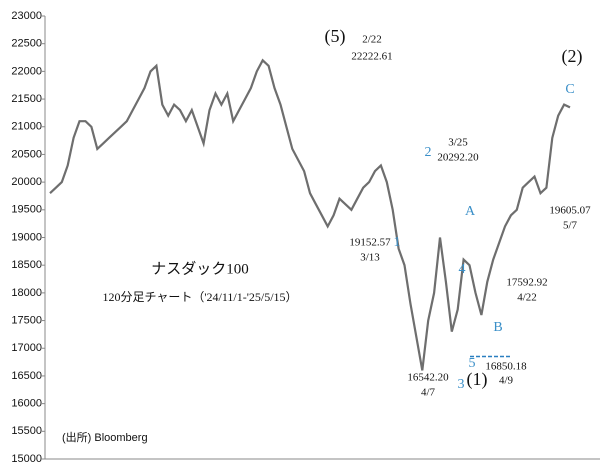  Describe the element at coordinates (527, 298) in the screenshot. I see `annotation: 4/22` at that location.